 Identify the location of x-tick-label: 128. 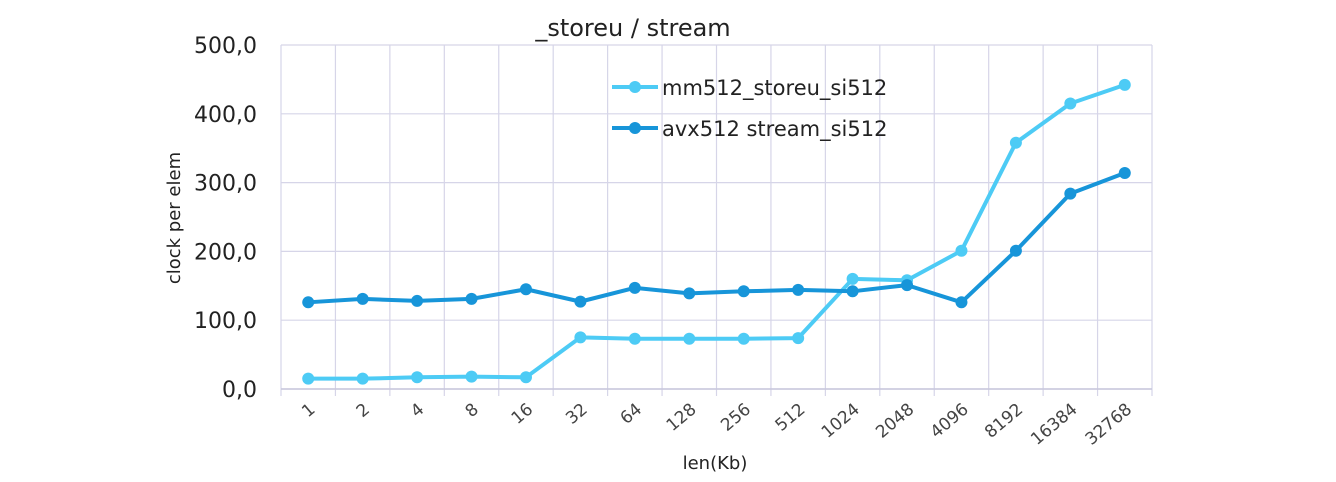
(682, 418).